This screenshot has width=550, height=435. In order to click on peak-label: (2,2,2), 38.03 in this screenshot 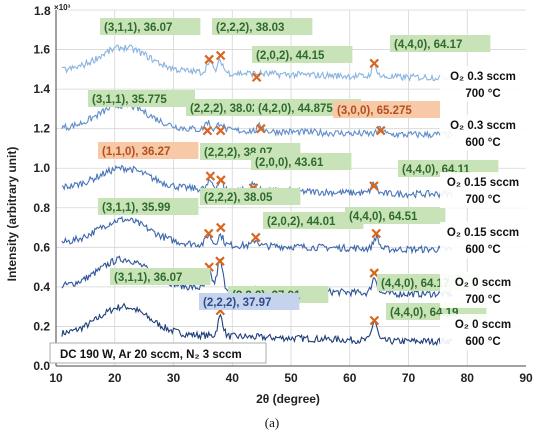, I will do `click(262, 26)`.